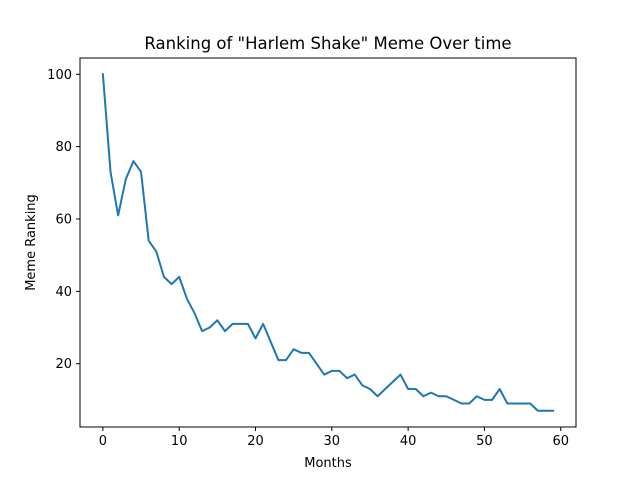 This screenshot has width=640, height=480. I want to click on x-axis: 0 10 20 30 40 50 60, so click(334, 438).